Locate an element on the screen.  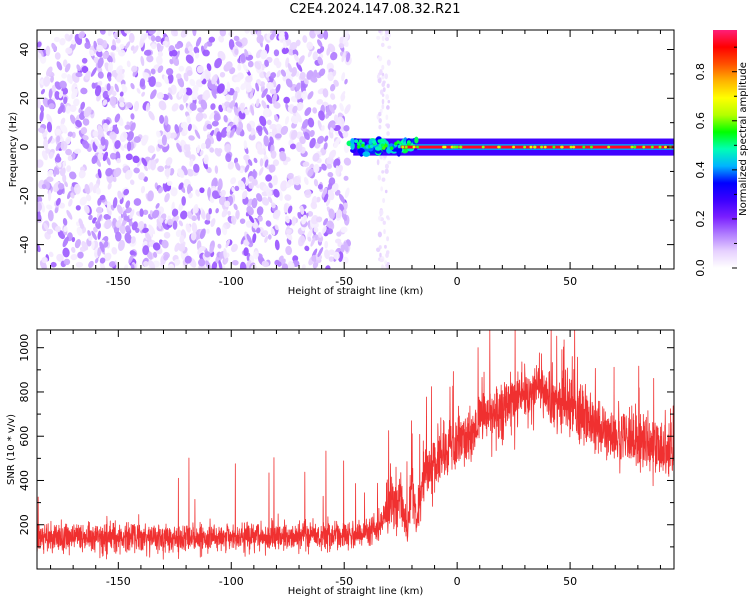
colorbar-tick-label: 0.2 is located at coordinates (700, 219).